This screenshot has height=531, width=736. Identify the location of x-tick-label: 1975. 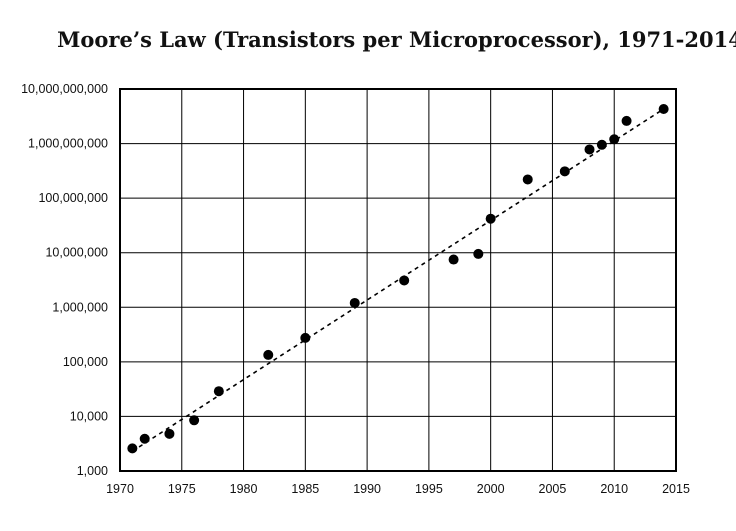
(182, 489).